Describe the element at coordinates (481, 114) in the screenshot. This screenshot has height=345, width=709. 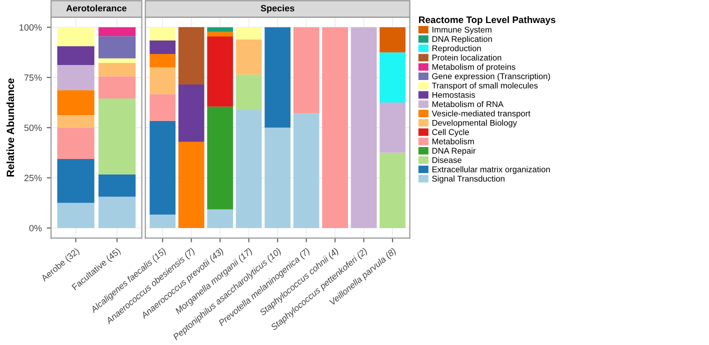
I see `legend-label: Vesicle-mediated transport` at that location.